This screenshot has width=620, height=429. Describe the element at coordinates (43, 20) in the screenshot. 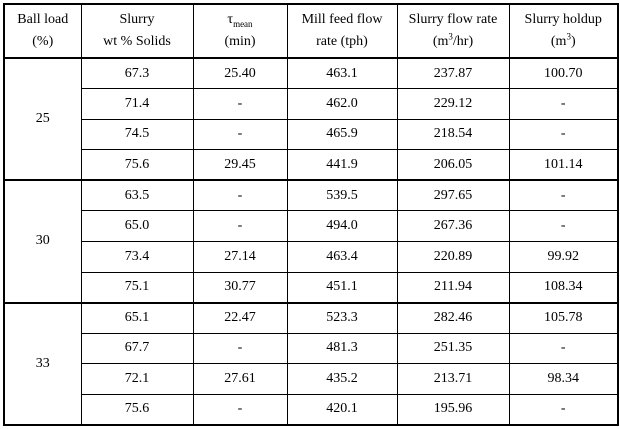

I see `header-line: Ball load` at that location.